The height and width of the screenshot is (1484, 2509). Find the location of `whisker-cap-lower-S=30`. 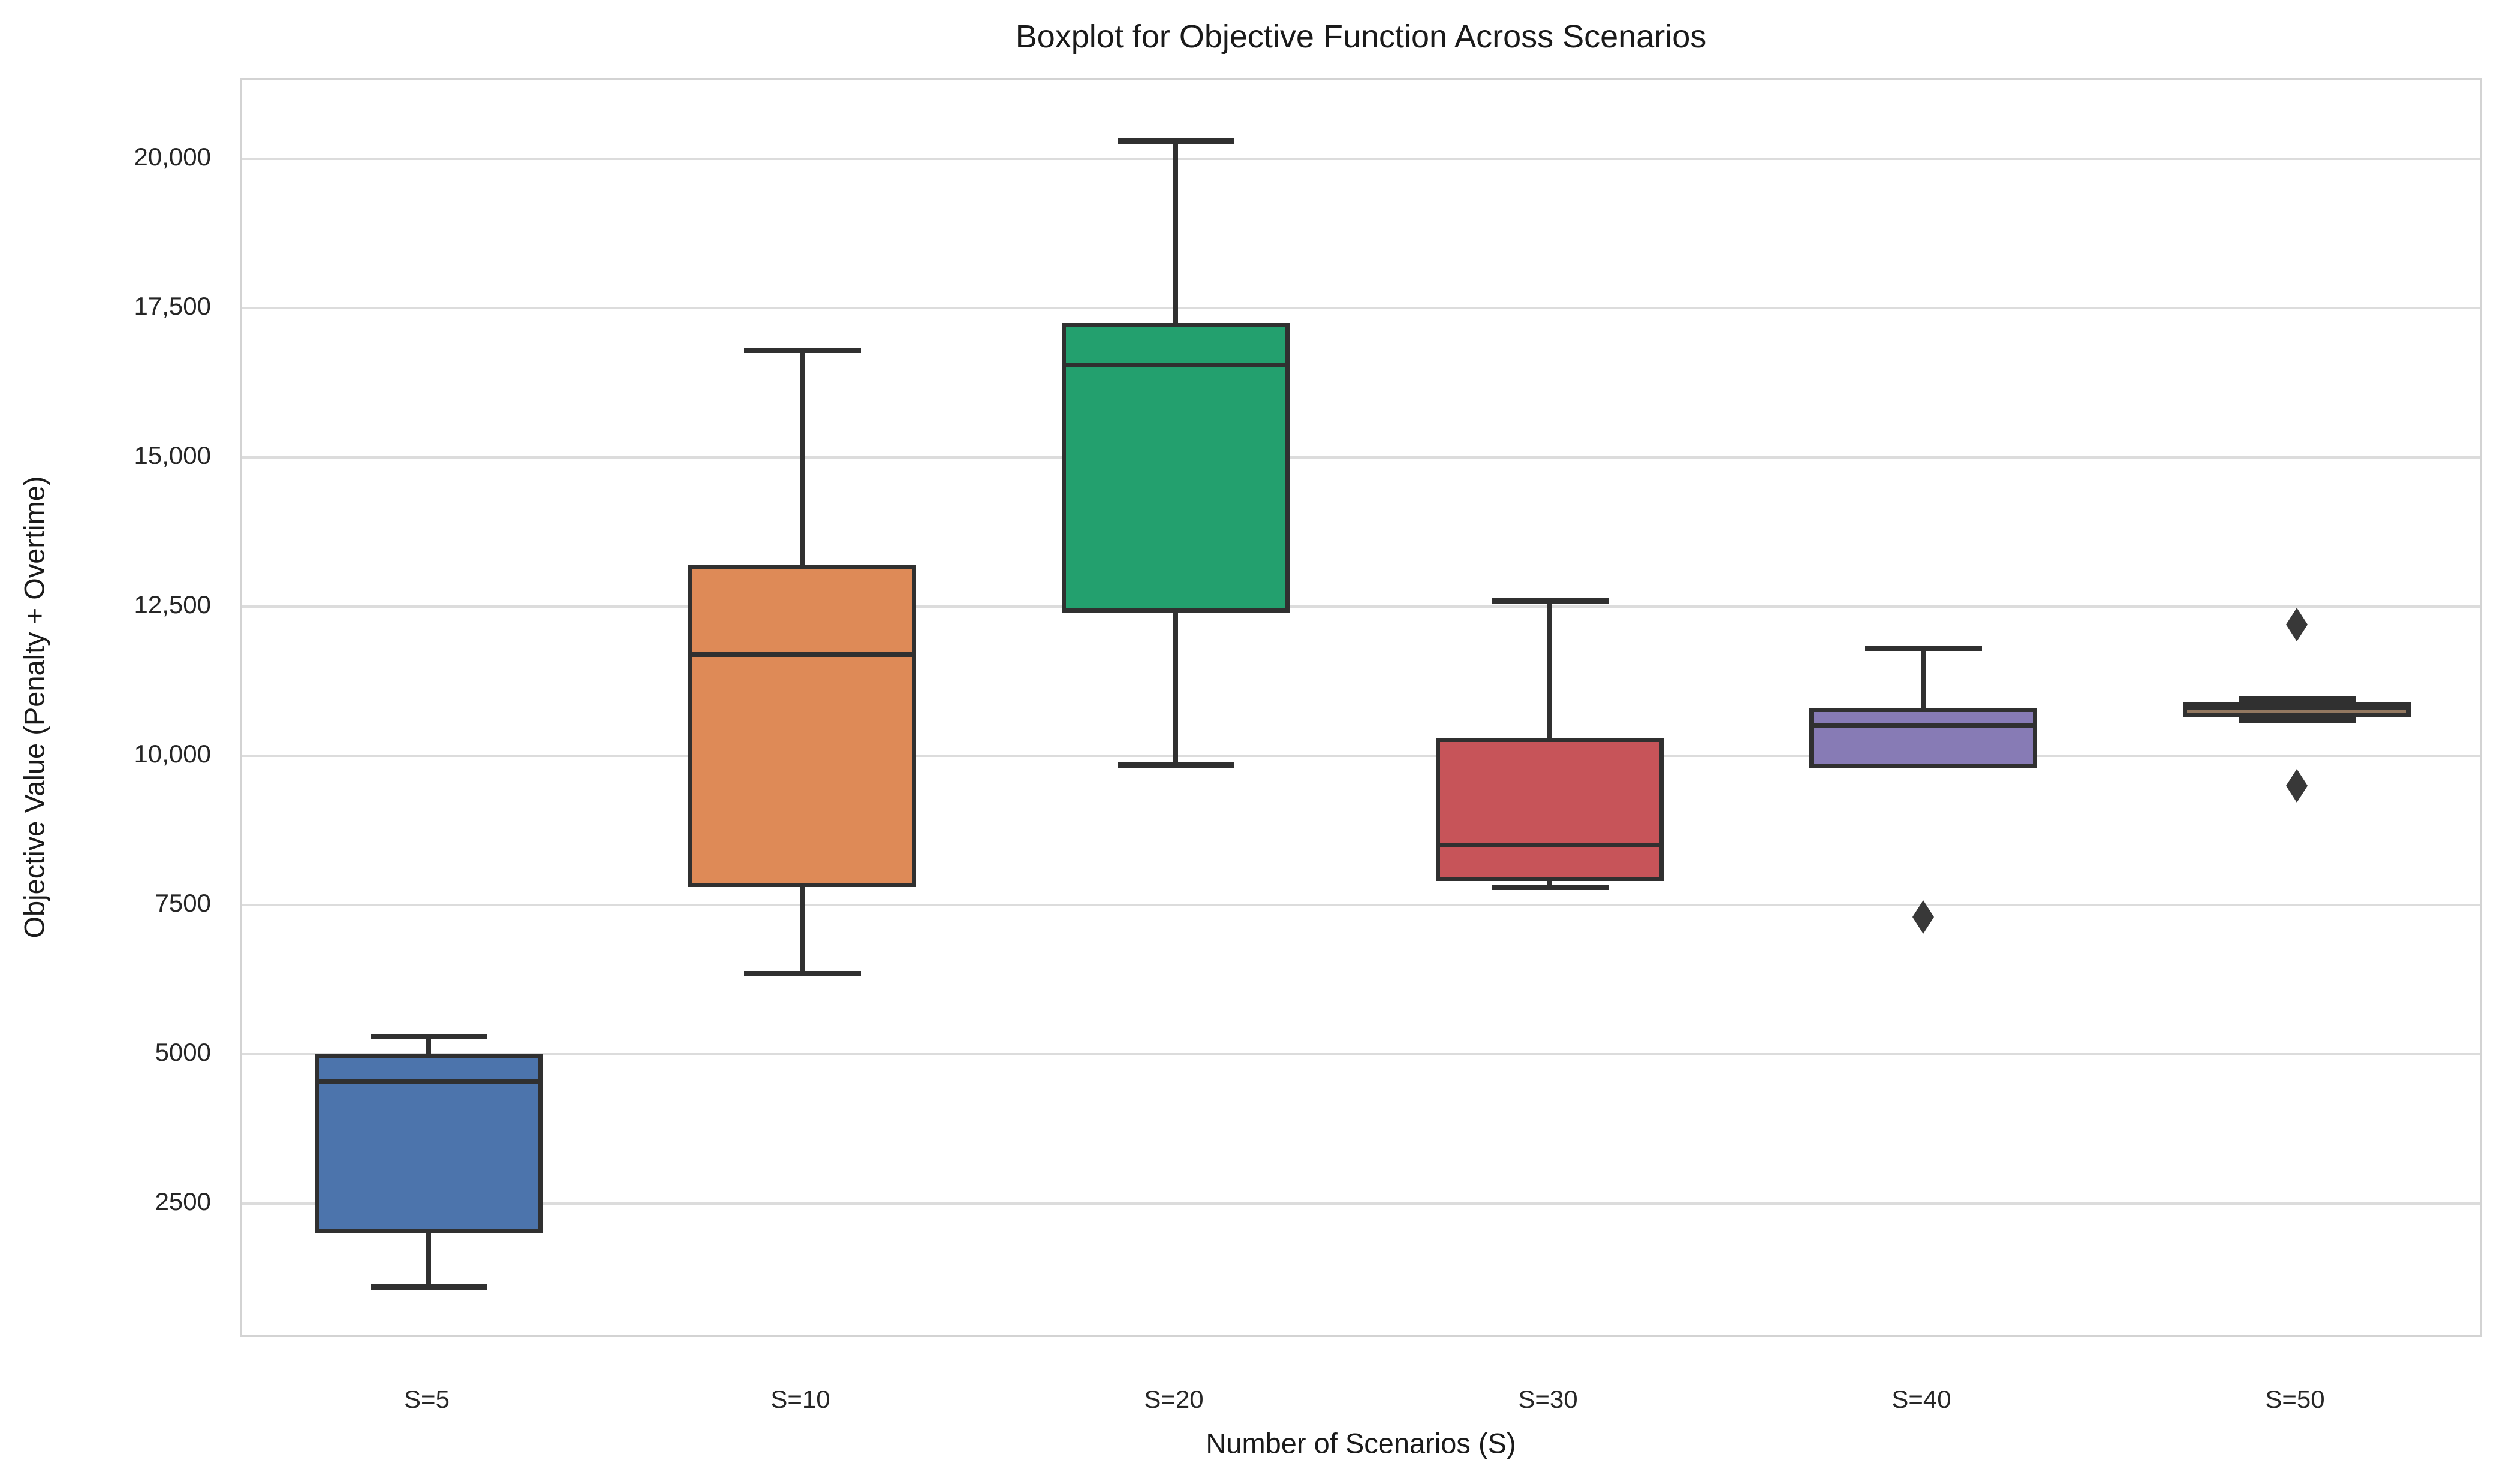

whisker-cap-lower-S=30 is located at coordinates (1550, 888).